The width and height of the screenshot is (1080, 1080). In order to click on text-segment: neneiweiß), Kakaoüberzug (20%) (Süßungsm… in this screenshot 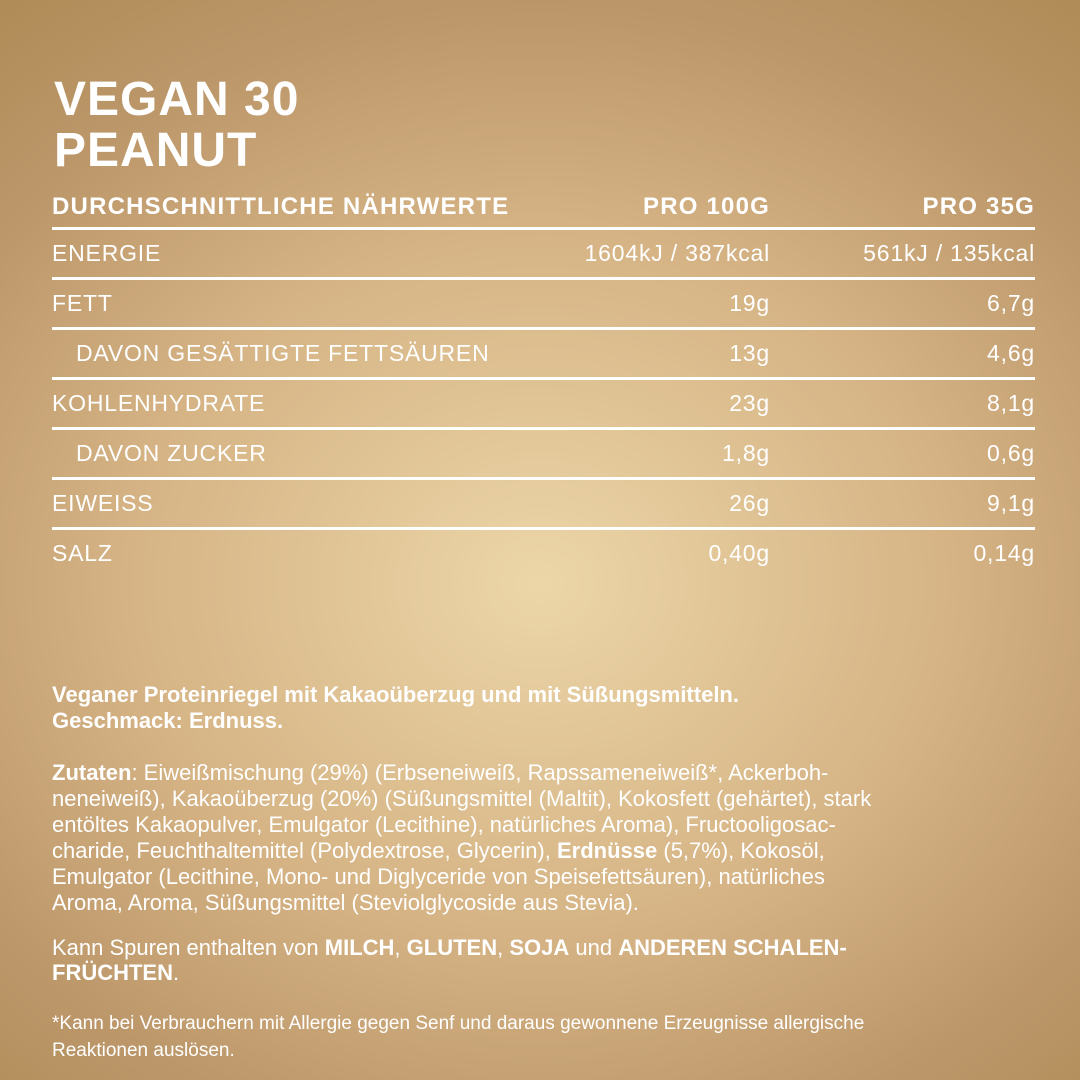, I will do `click(462, 798)`.